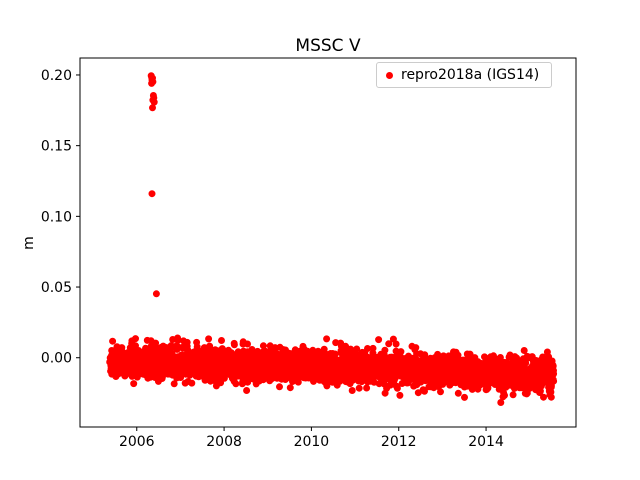  I want to click on legend: repro2018a (IGS14), so click(464, 75).